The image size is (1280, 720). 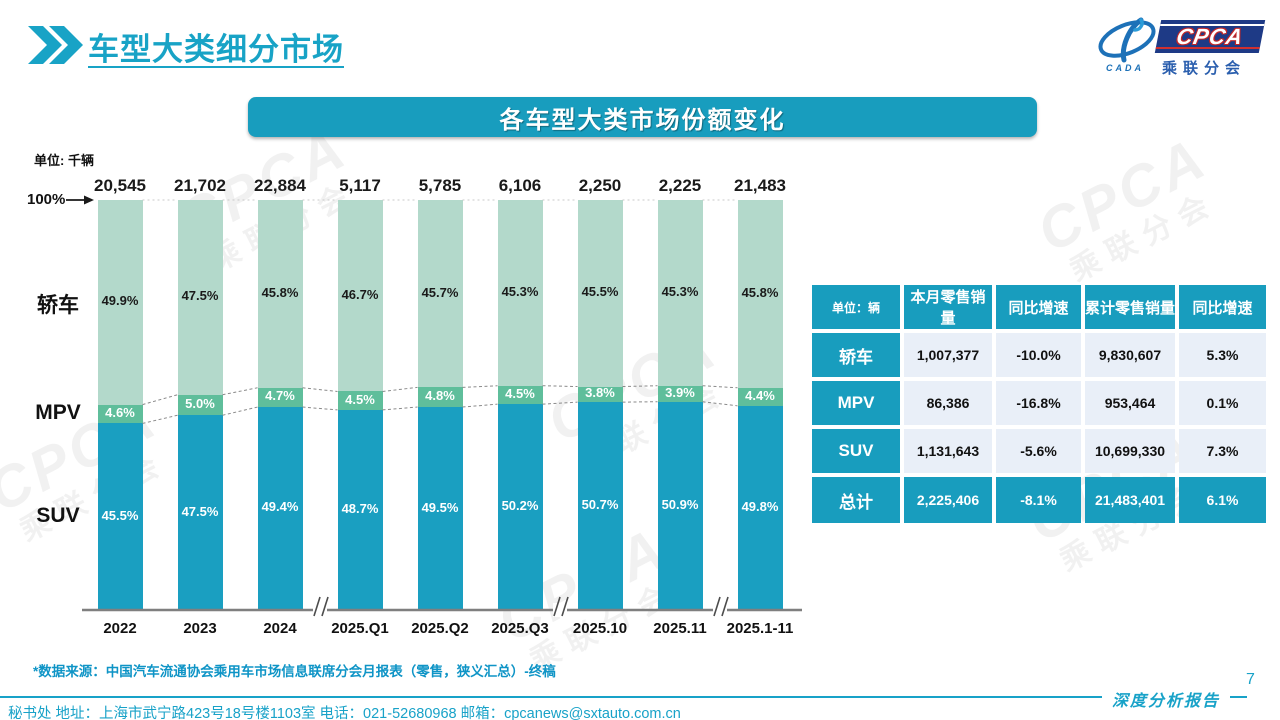 What do you see at coordinates (58, 306) in the screenshot?
I see `category-label-轿车: 轿车` at bounding box center [58, 306].